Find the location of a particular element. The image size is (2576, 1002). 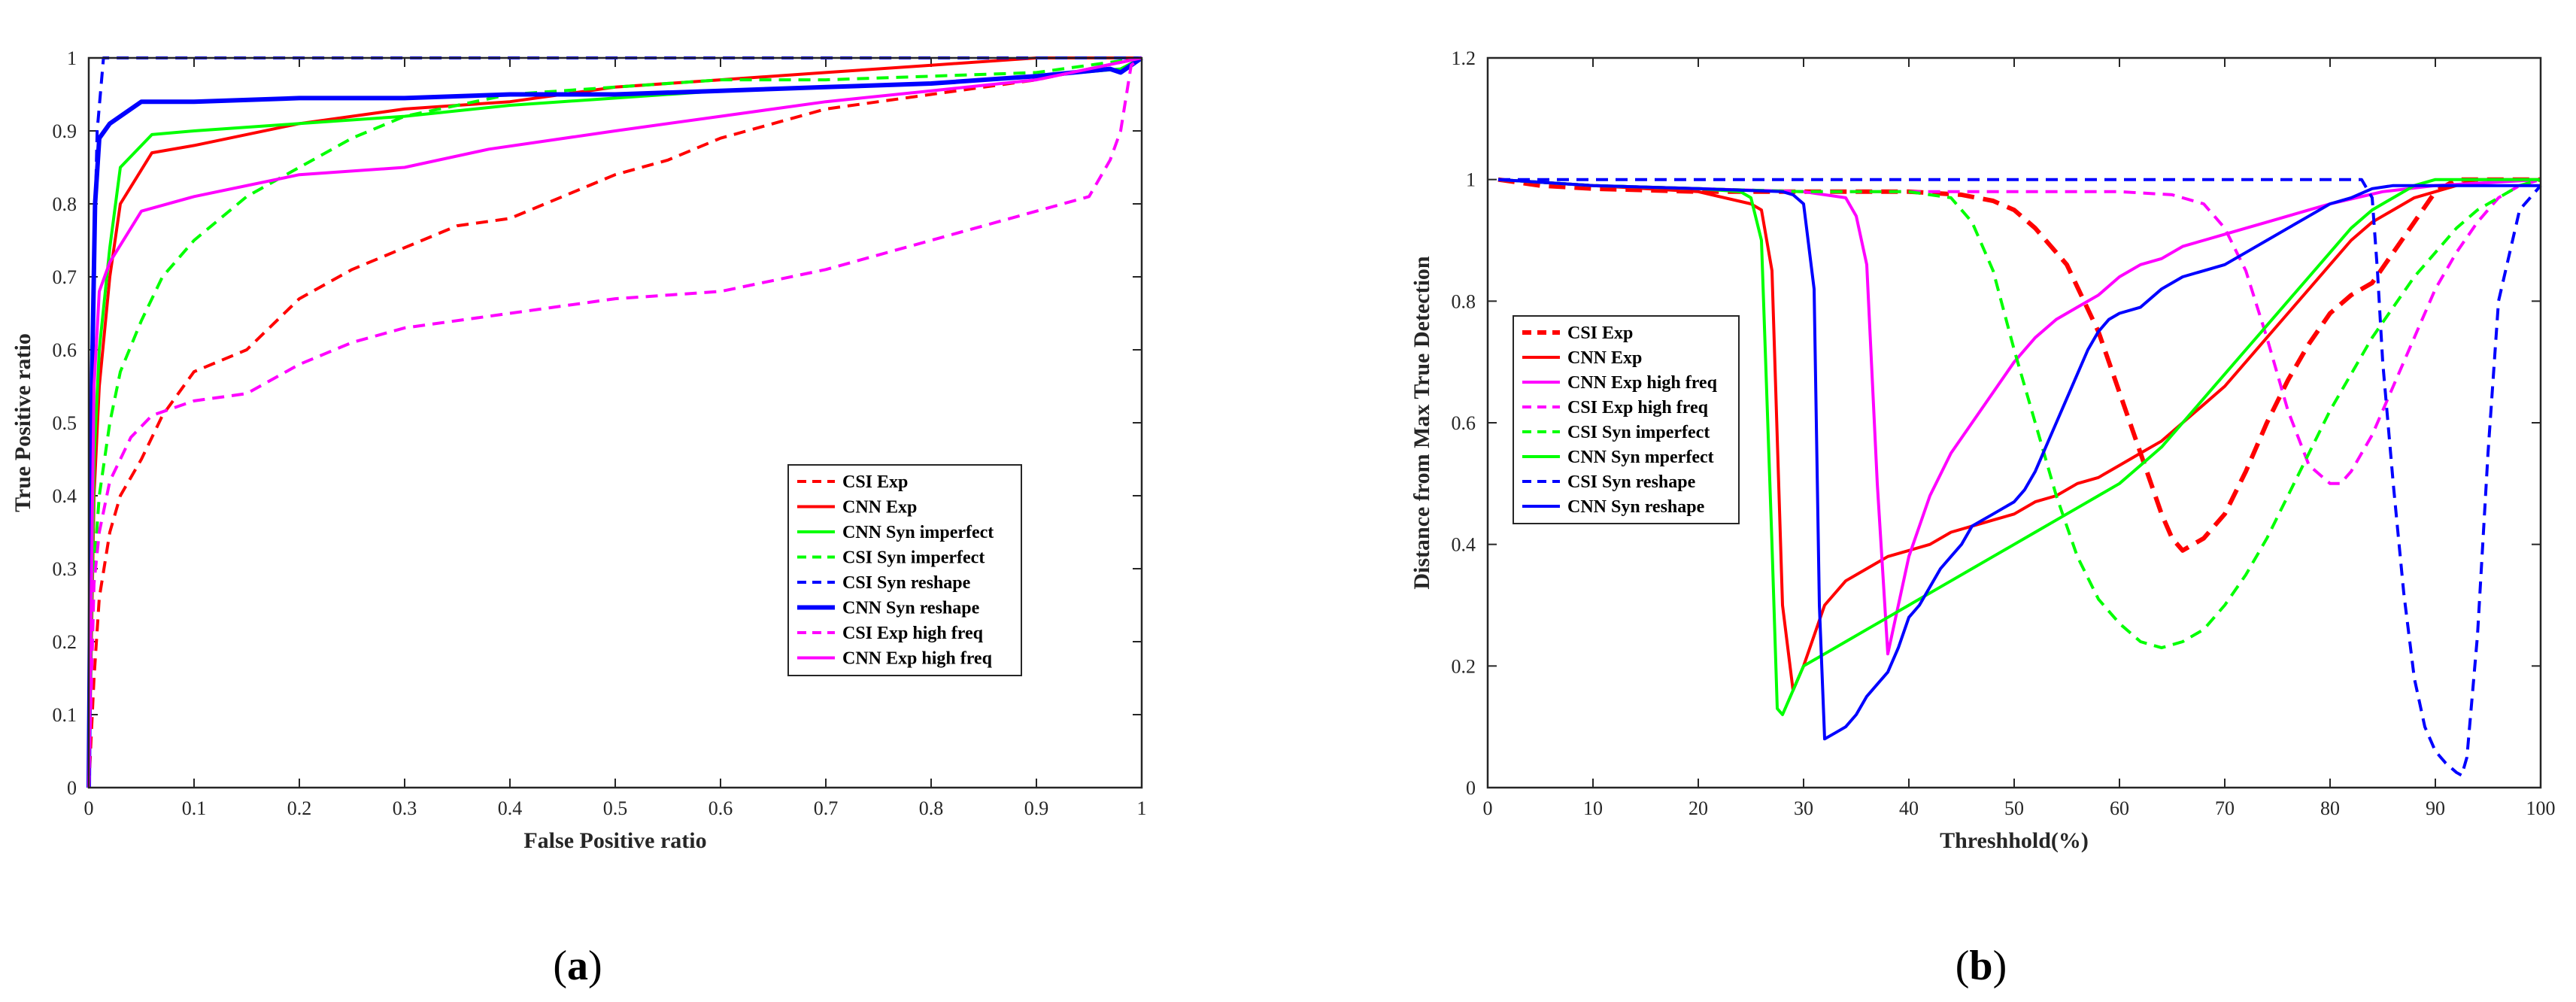

y-axis-label: Distance from Max True Detection is located at coordinates (1421, 423).